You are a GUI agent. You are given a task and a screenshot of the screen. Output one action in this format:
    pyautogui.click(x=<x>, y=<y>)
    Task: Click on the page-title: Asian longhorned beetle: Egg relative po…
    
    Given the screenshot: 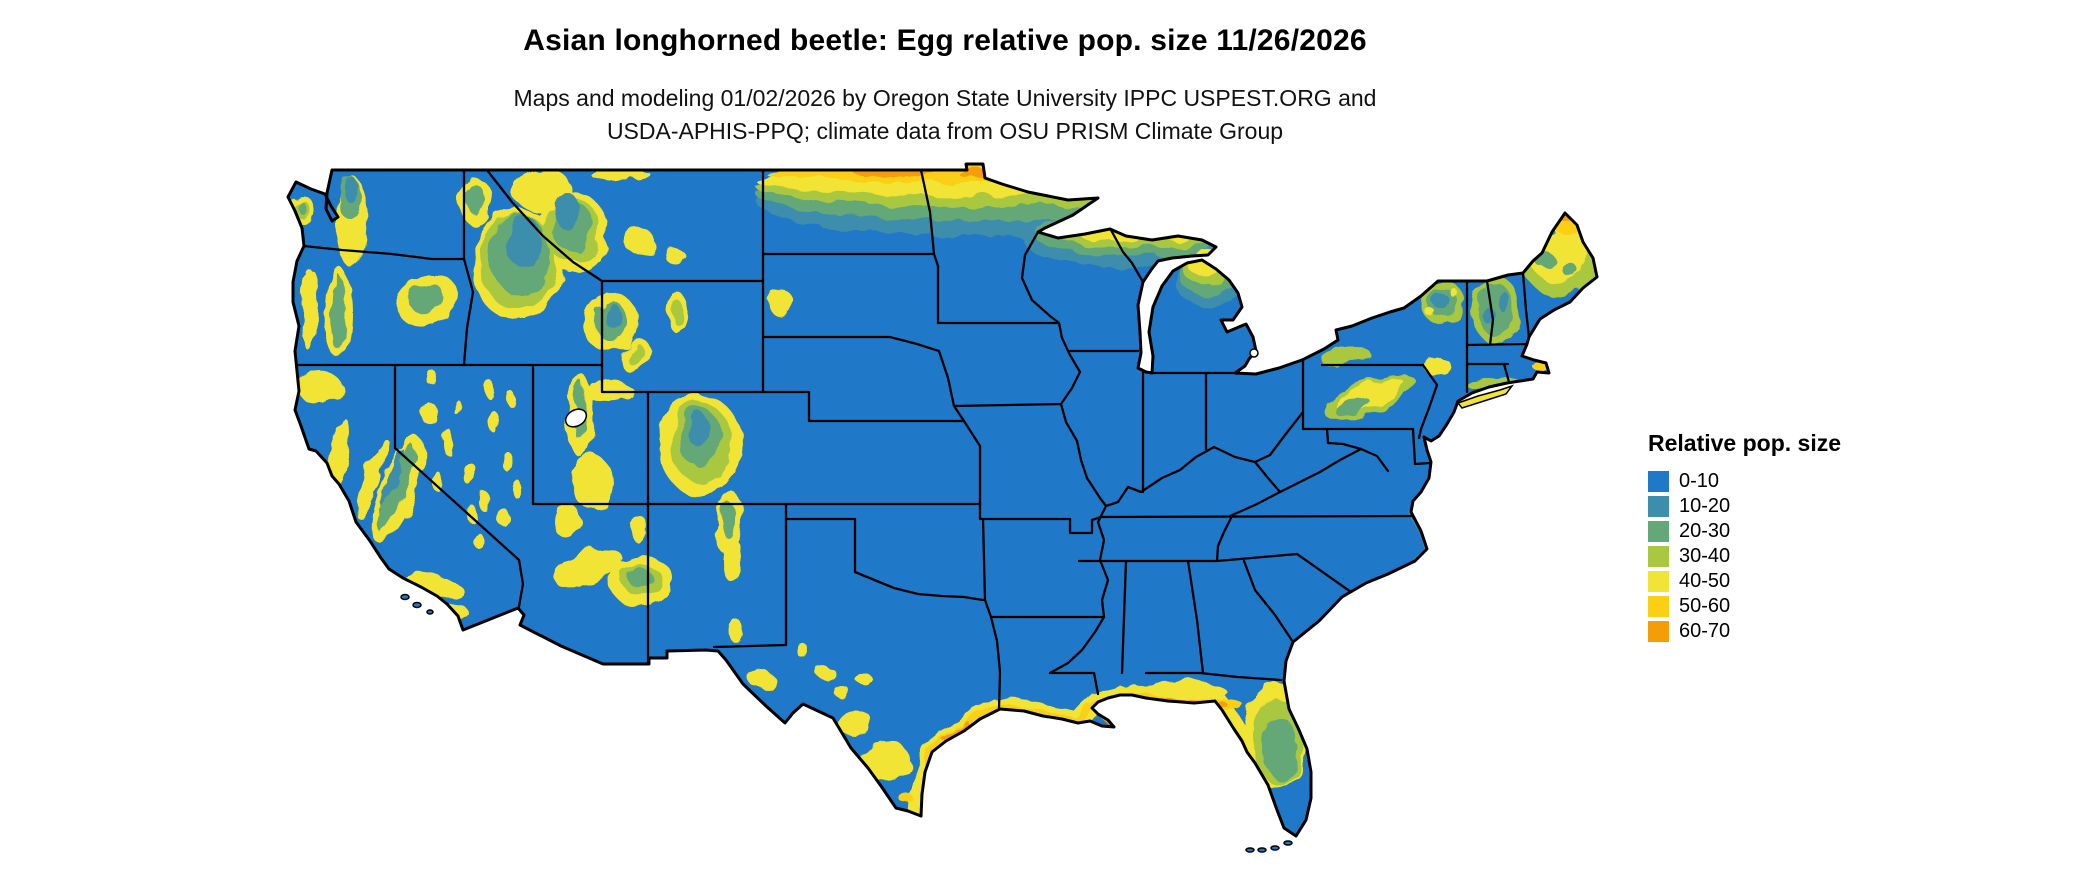 What is the action you would take?
    pyautogui.click(x=945, y=40)
    